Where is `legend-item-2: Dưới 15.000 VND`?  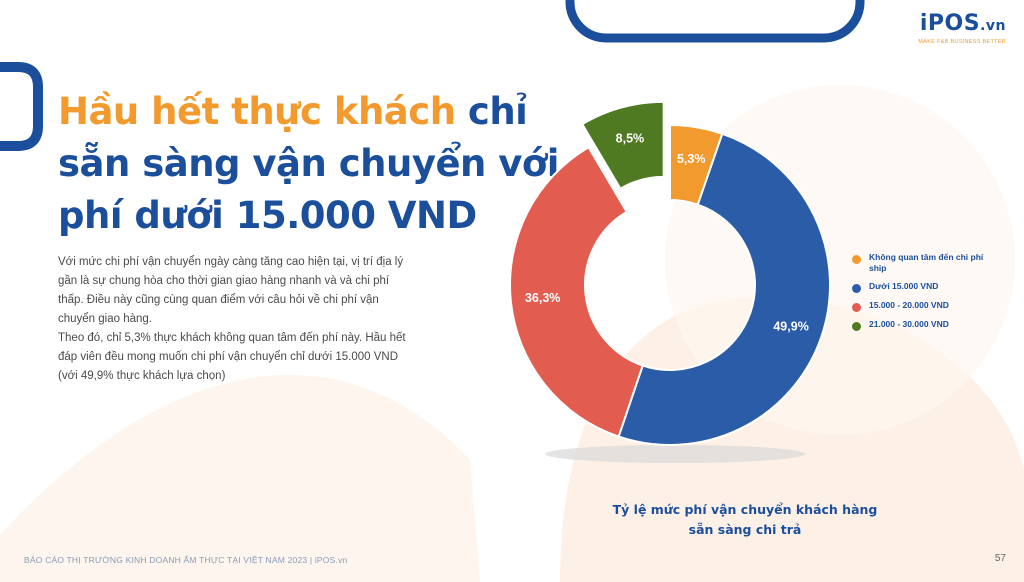
legend-item-2: Dưới 15.000 VND is located at coordinates (927, 287).